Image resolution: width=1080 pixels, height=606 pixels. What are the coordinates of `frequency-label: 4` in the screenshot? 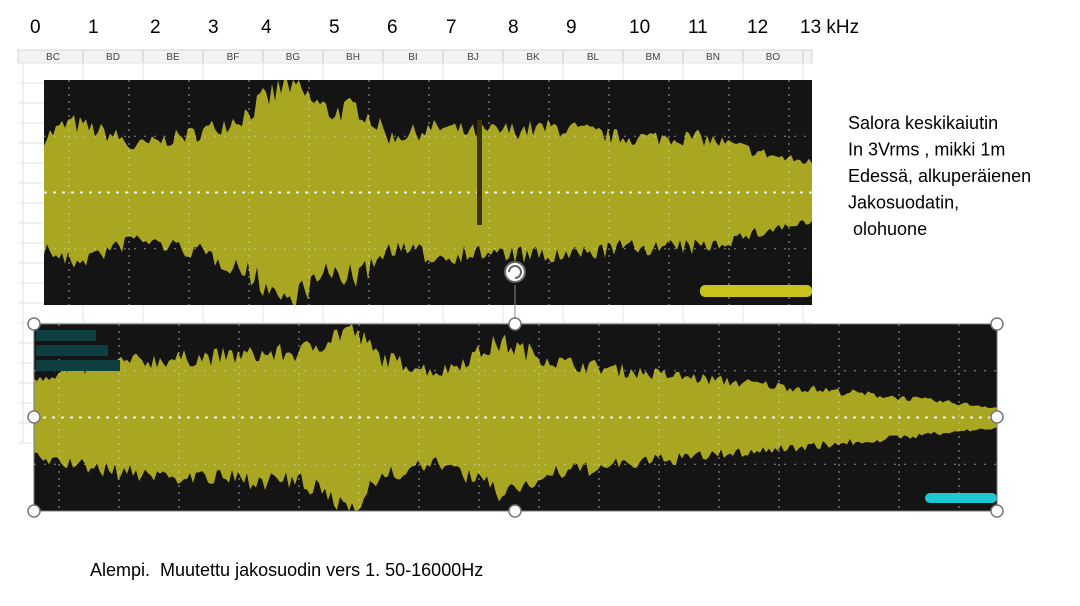 It's located at (266, 27).